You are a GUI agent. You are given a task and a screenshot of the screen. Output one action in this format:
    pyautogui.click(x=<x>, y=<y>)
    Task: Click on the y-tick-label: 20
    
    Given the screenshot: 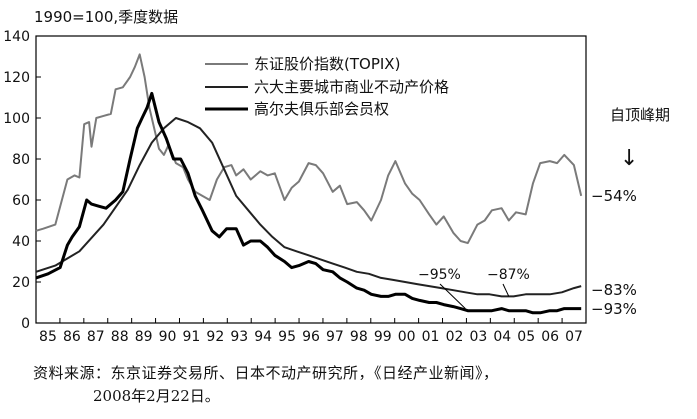 What is the action you would take?
    pyautogui.click(x=21, y=283)
    